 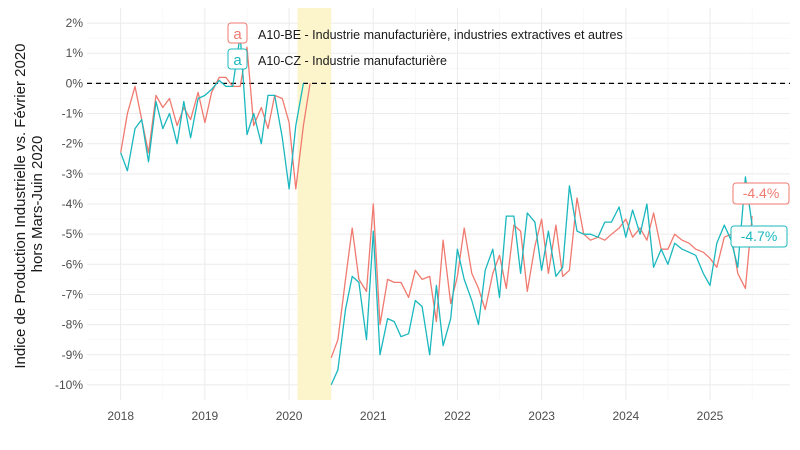 What do you see at coordinates (73, 355) in the screenshot?
I see `y-tick-label: -9%` at bounding box center [73, 355].